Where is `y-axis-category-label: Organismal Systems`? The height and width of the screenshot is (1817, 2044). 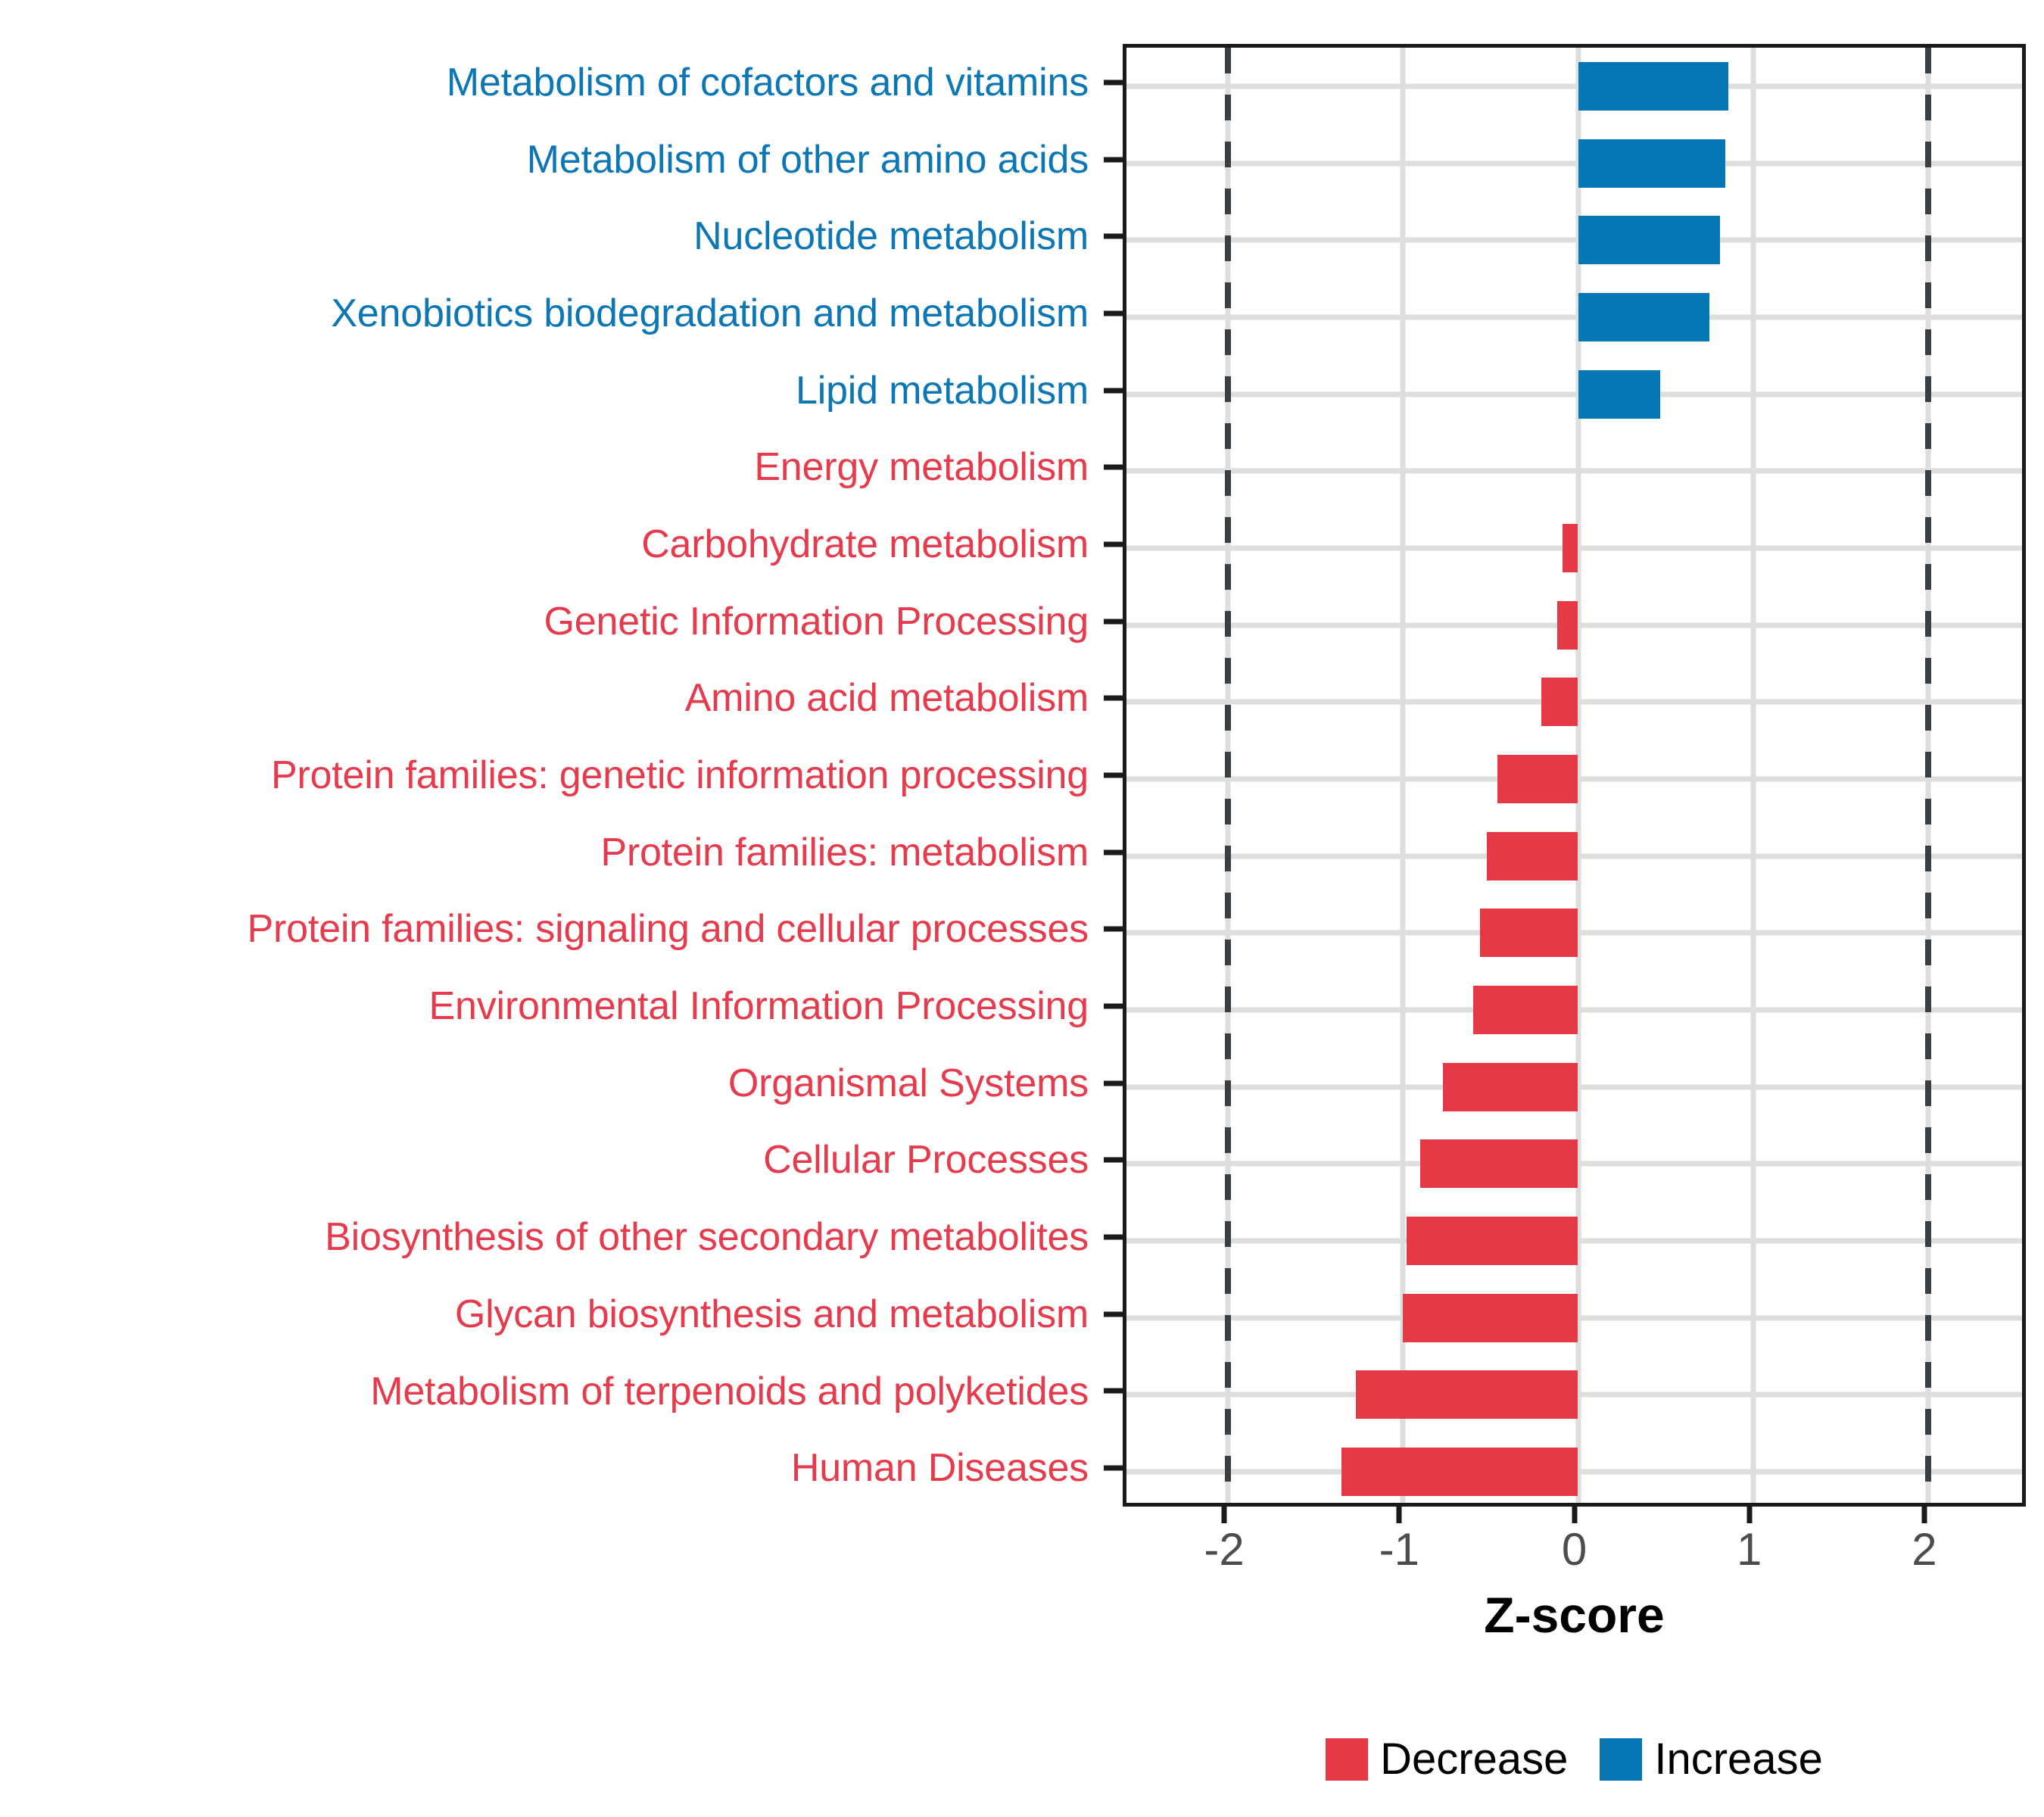 y-axis-category-label: Organismal Systems is located at coordinates (909, 1083).